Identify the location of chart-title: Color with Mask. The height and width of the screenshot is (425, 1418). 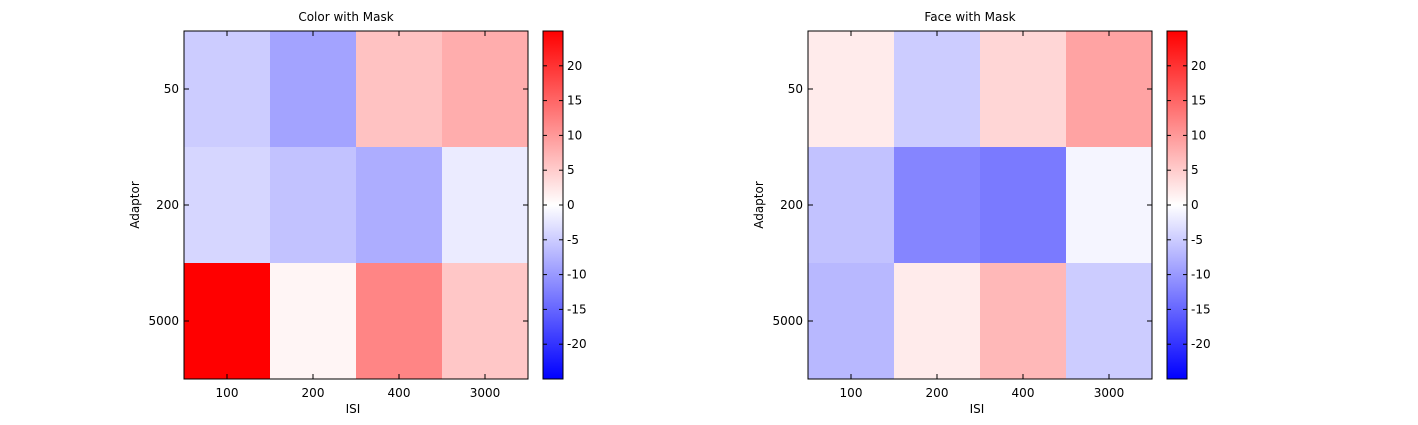
(345, 17).